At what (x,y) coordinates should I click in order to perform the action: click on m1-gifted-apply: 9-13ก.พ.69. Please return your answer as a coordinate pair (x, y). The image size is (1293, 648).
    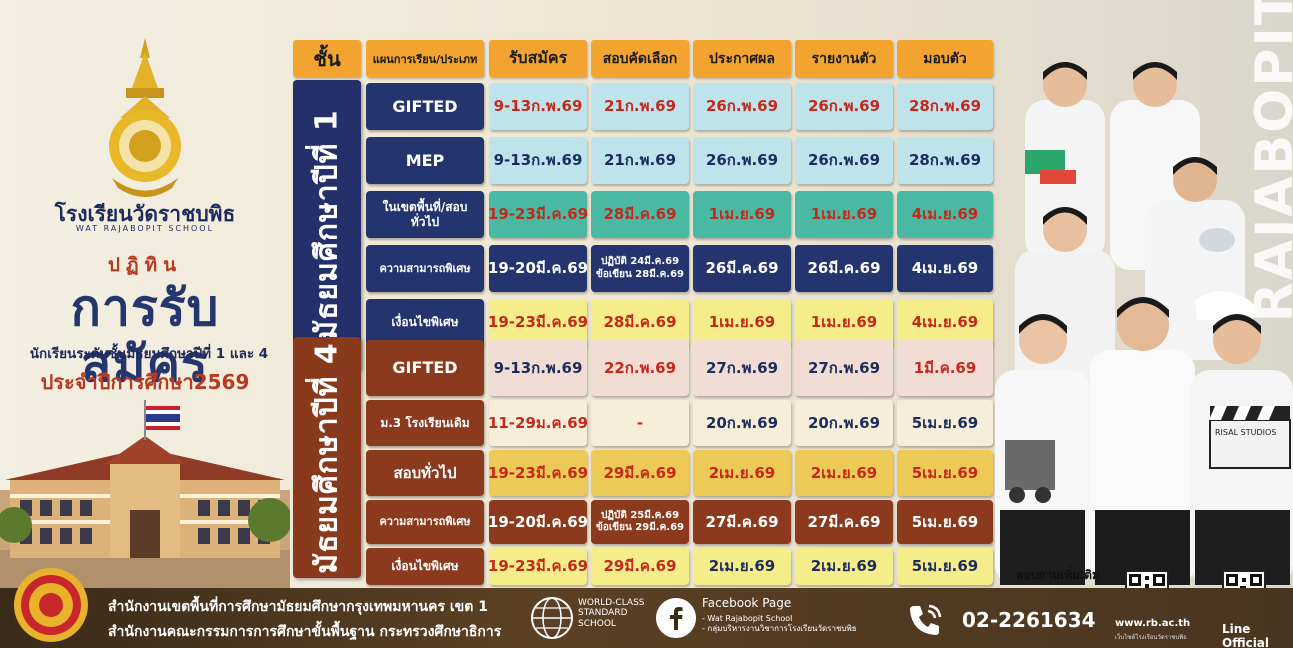
    Looking at the image, I should click on (538, 106).